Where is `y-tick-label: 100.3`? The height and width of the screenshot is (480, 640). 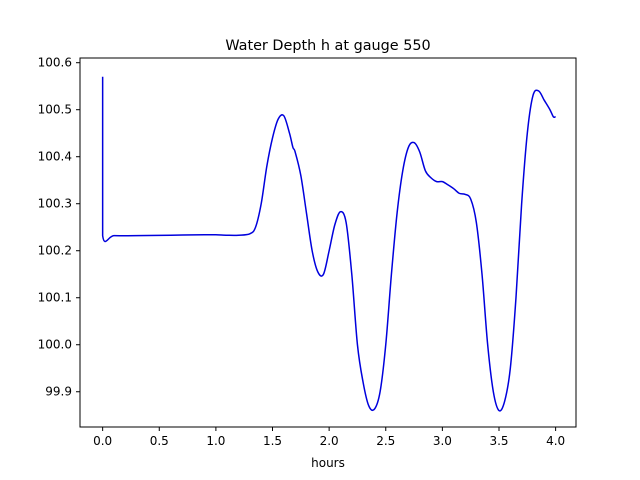 y-tick-label: 100.3 is located at coordinates (55, 204).